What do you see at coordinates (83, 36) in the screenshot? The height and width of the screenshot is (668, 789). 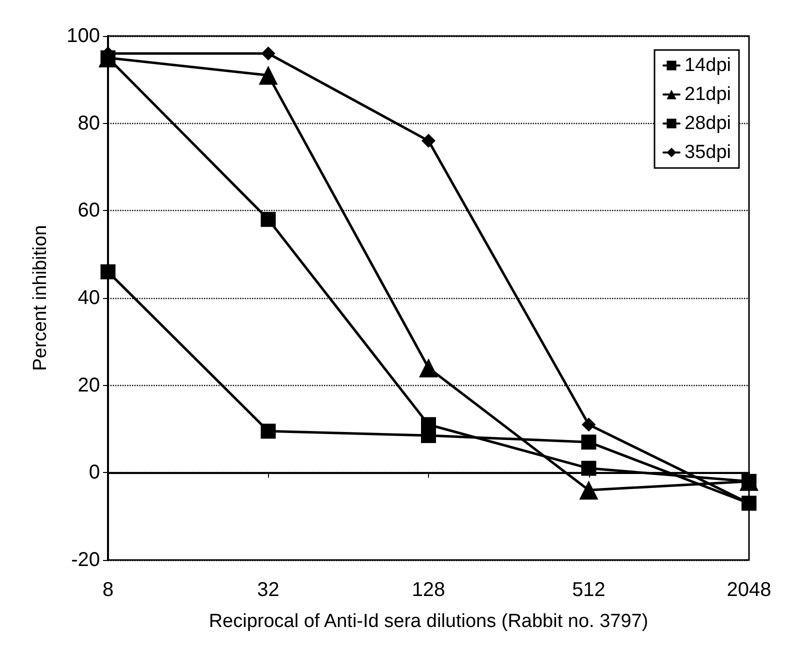 I see `y-tick-label: 100` at bounding box center [83, 36].